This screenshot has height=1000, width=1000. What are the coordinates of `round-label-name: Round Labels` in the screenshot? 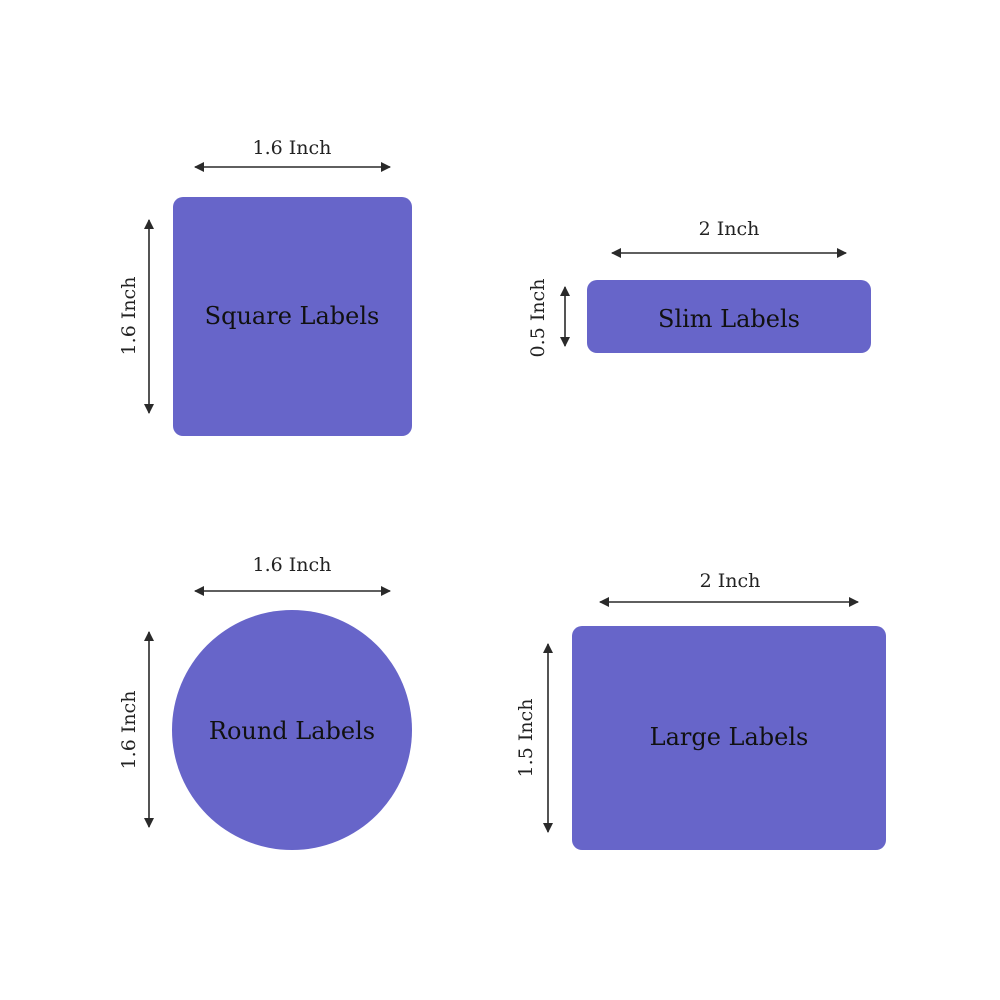 It's located at (292, 731).